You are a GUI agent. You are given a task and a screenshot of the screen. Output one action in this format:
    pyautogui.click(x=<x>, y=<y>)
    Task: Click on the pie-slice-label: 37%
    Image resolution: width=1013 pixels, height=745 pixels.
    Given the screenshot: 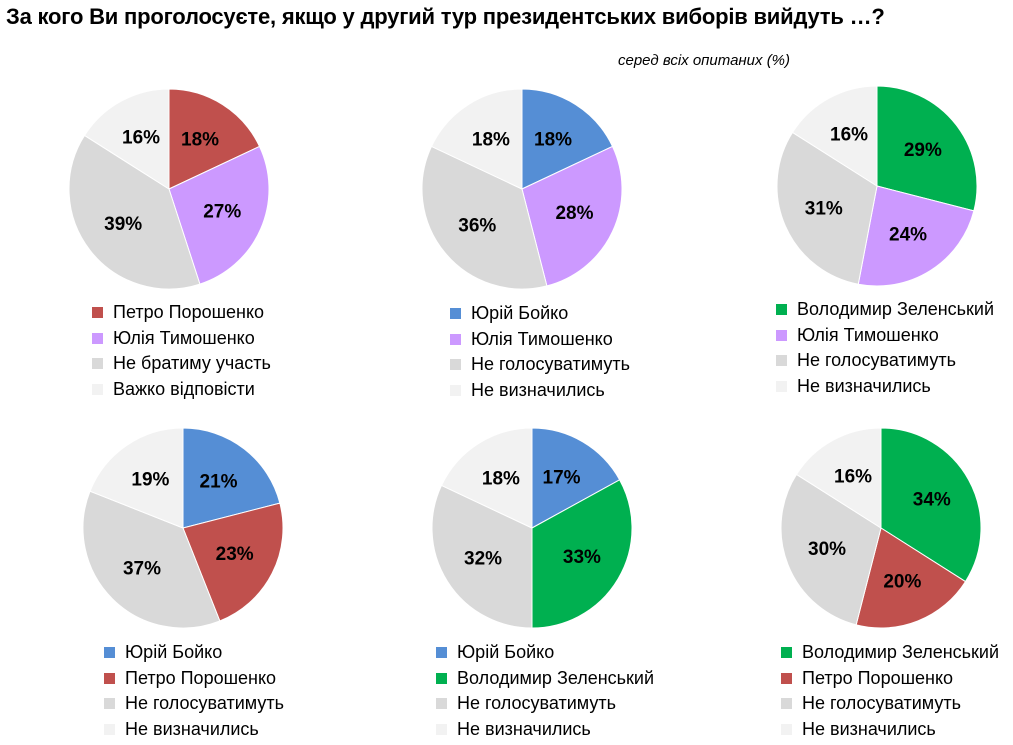 What is the action you would take?
    pyautogui.click(x=142, y=569)
    